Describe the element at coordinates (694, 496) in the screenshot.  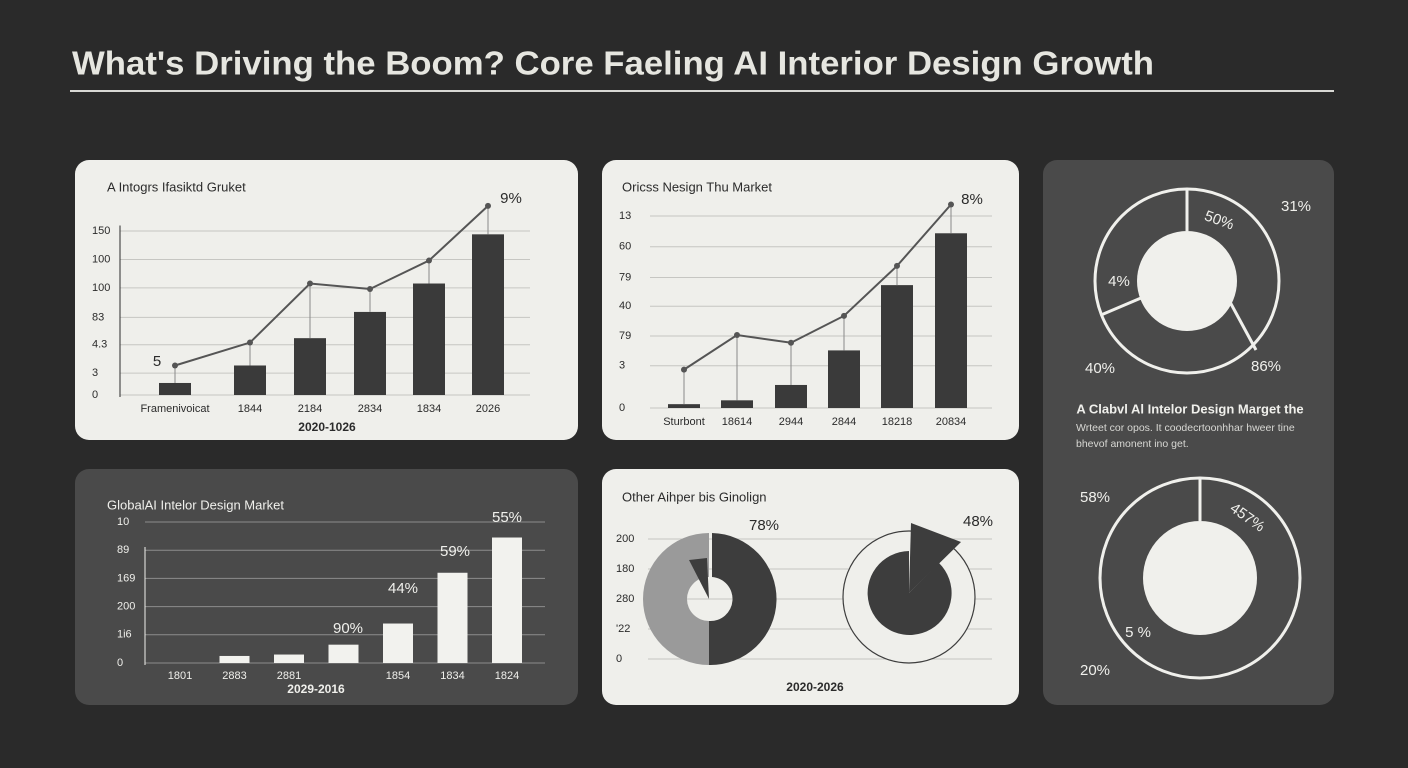
I see `chart-title: Other Aihper bis Ginolign` at that location.